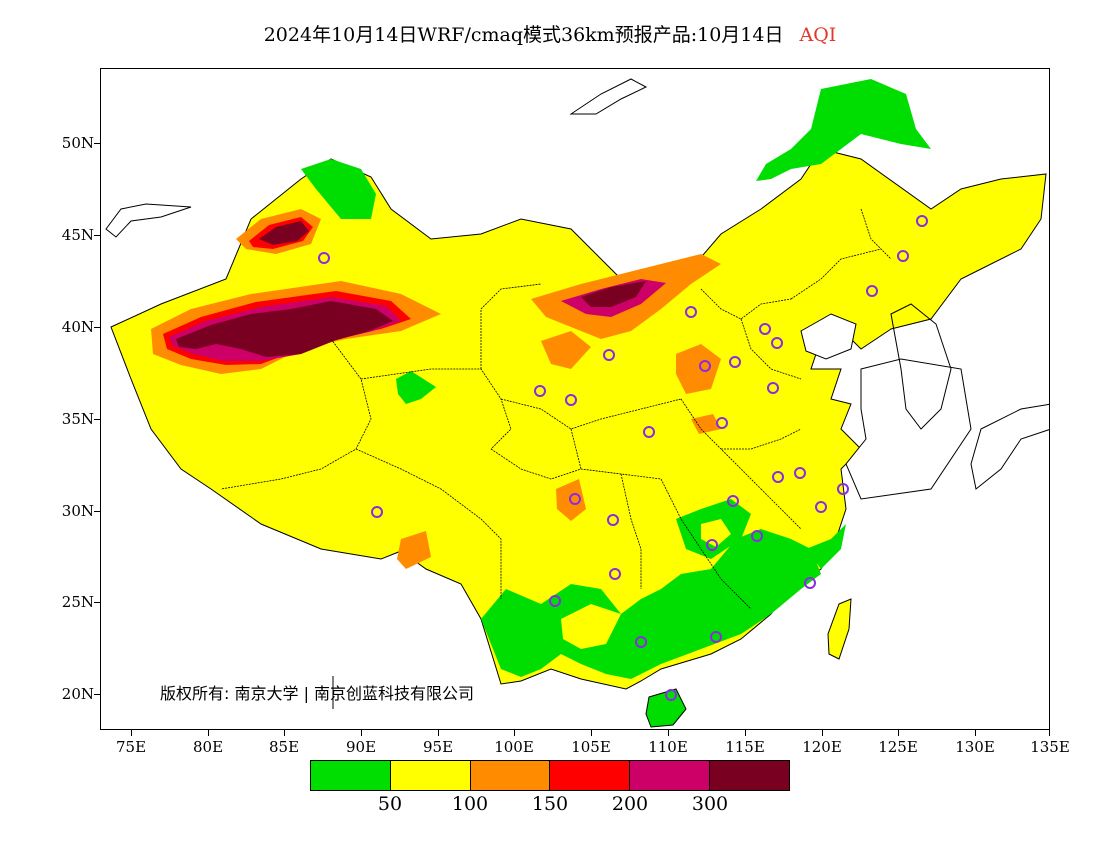  I want to click on lon-label-125e: 125E, so click(898, 747).